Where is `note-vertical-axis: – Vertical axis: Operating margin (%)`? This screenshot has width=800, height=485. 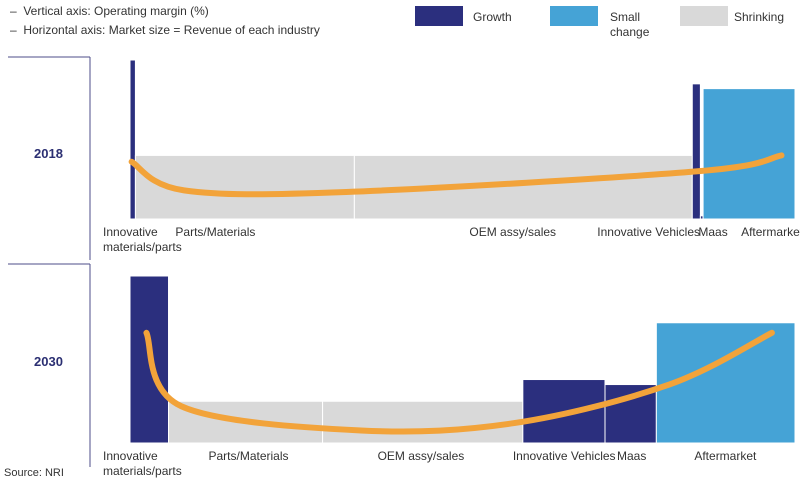 note-vertical-axis: – Vertical axis: Operating margin (%) is located at coordinates (109, 11).